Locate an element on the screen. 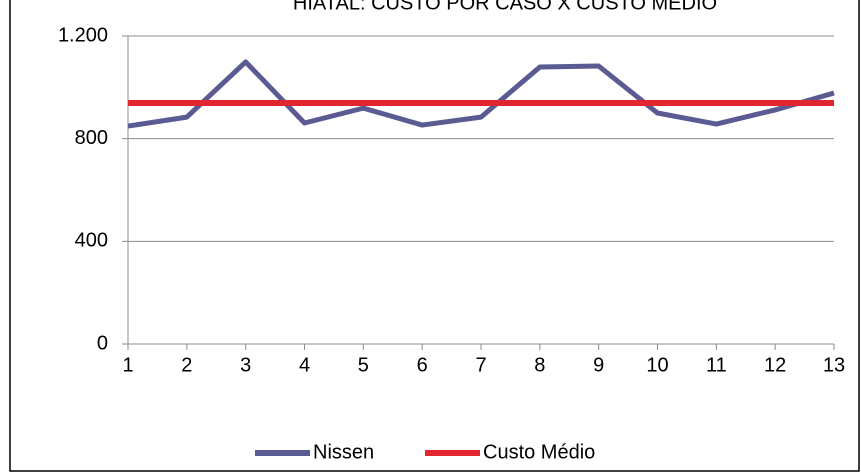 The width and height of the screenshot is (861, 473). legend-label: Nissen is located at coordinates (343, 452).